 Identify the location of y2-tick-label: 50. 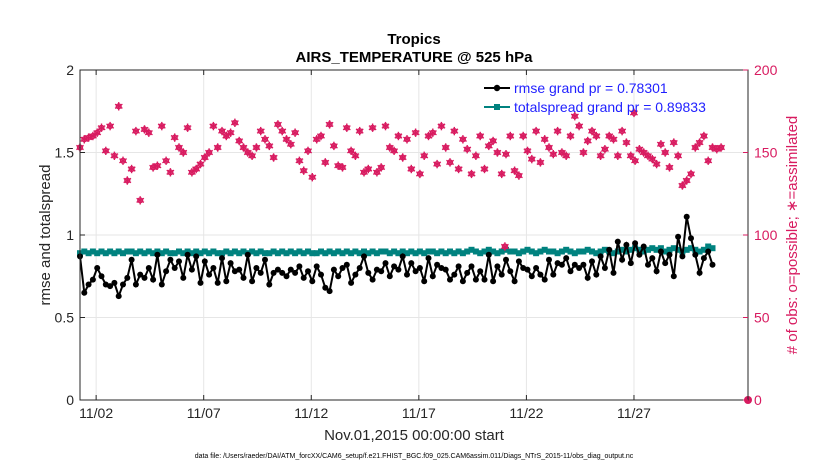
(762, 318).